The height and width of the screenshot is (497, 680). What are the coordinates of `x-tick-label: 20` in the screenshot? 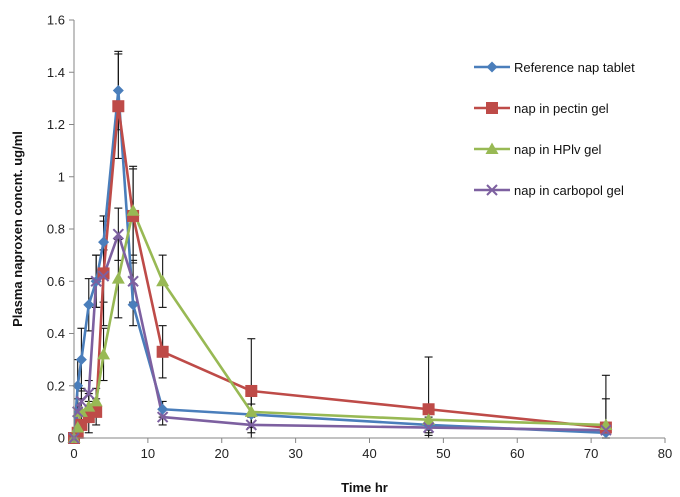 It's located at (222, 453).